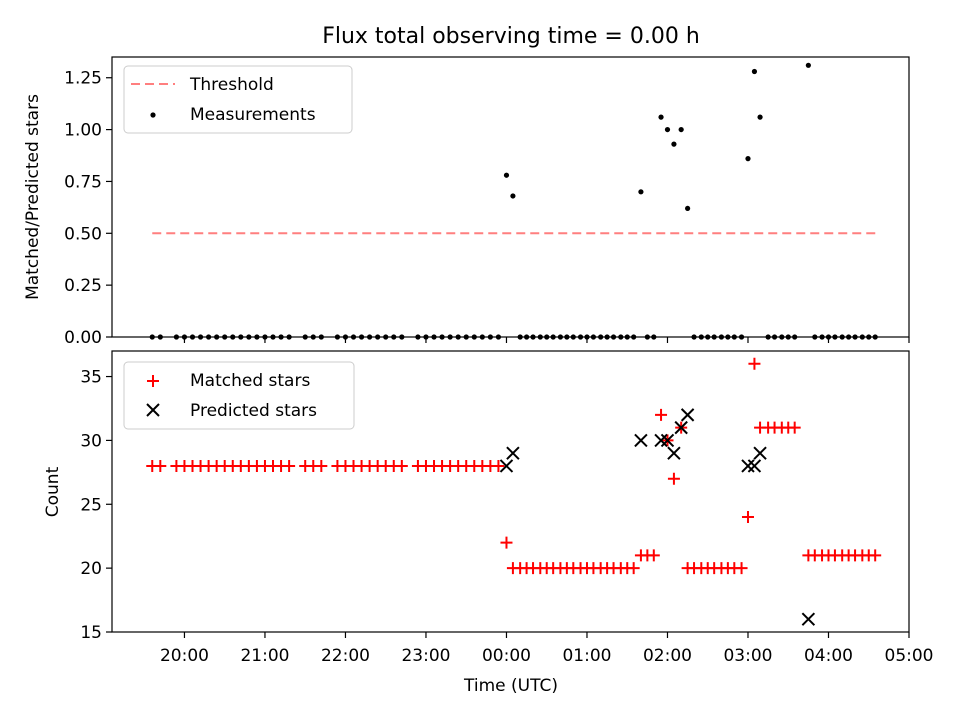 The image size is (960, 720). I want to click on bottom-axes-ylabel: Count, so click(53, 491).